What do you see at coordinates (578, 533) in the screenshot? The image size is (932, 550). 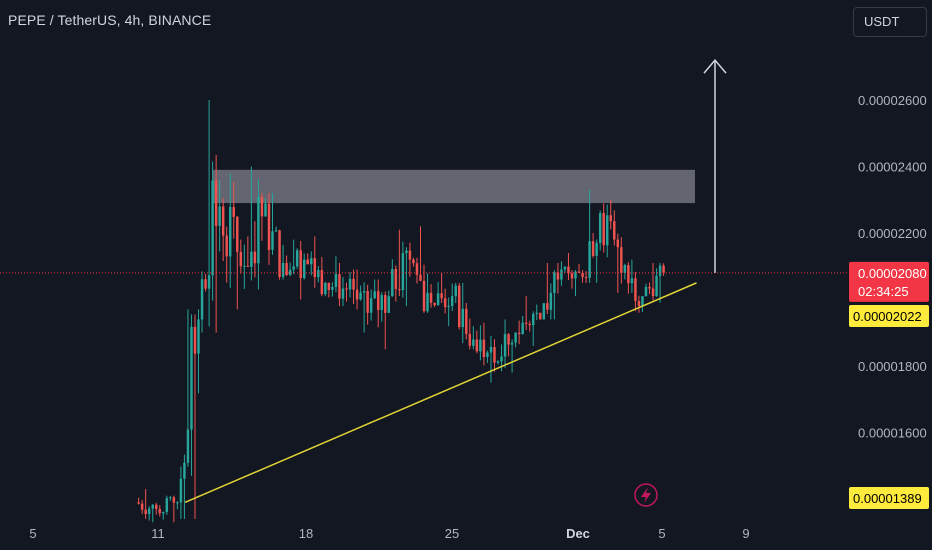 I see `x-tick-label: Dec` at bounding box center [578, 533].